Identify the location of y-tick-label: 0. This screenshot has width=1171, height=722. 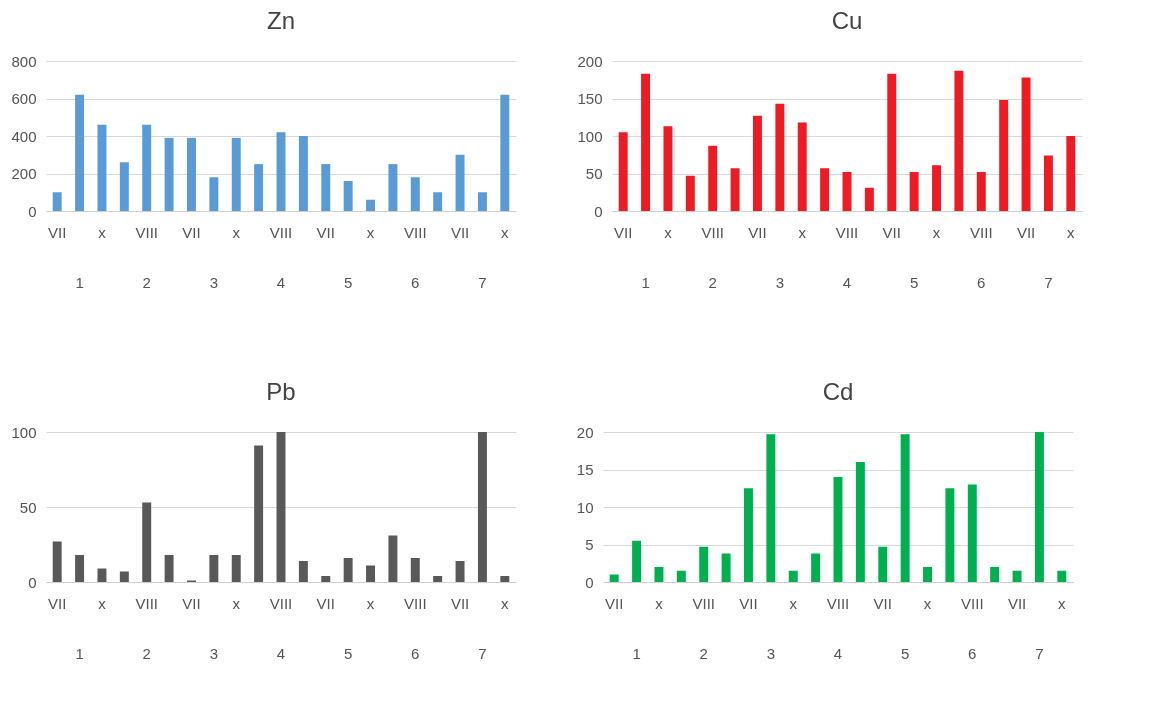
(589, 582).